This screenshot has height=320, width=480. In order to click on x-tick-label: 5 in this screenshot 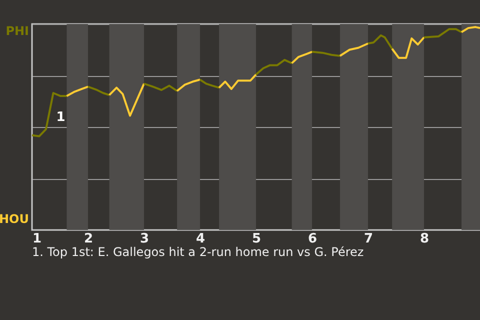, I will do `click(257, 239)`.